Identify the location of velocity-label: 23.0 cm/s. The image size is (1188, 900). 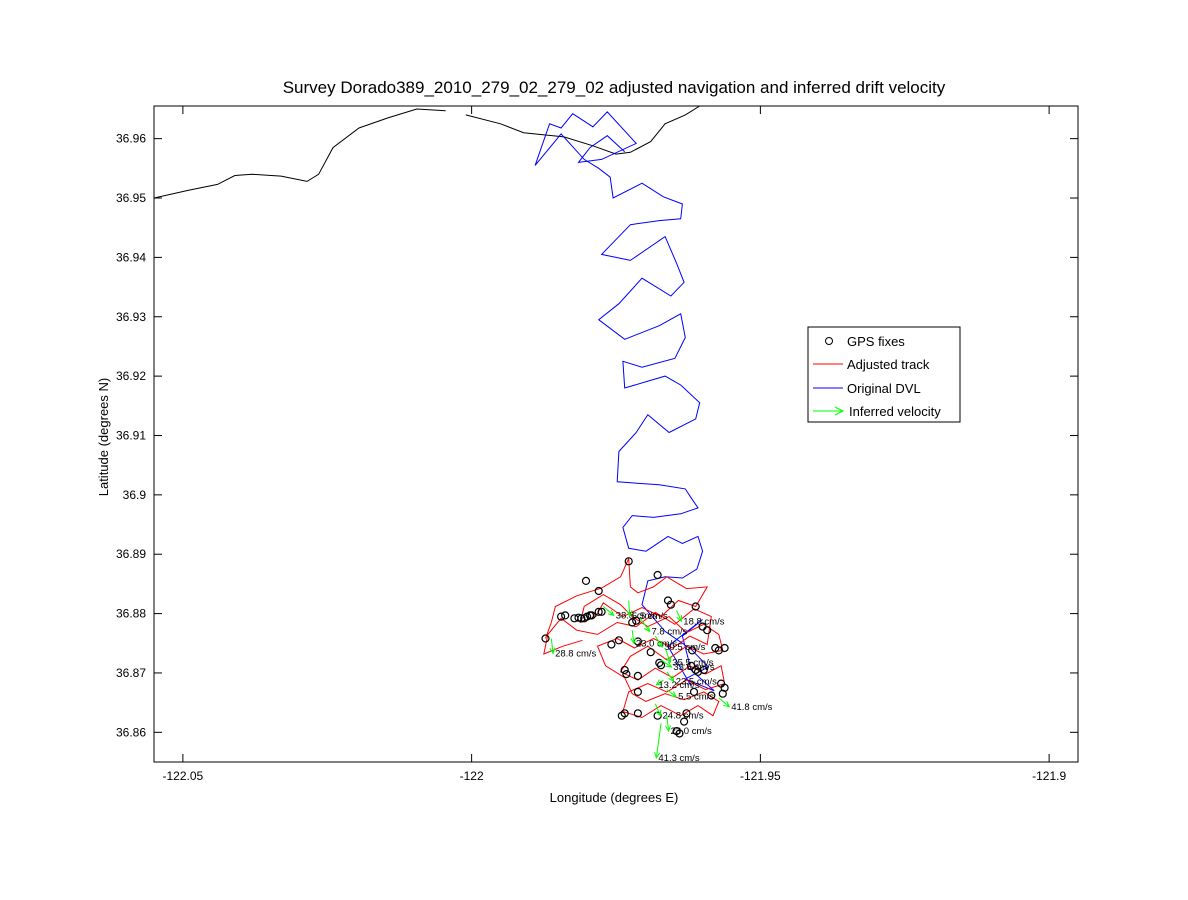
(656, 643).